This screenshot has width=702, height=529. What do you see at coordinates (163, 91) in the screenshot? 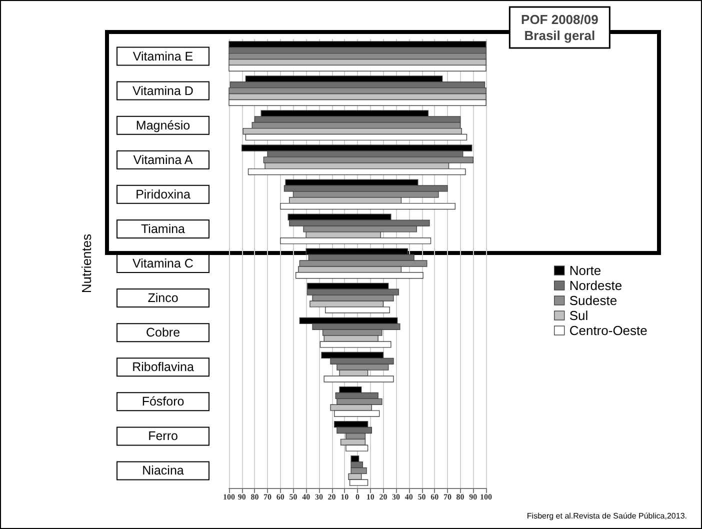
I see `y-tick-label: Vitamina D` at bounding box center [163, 91].